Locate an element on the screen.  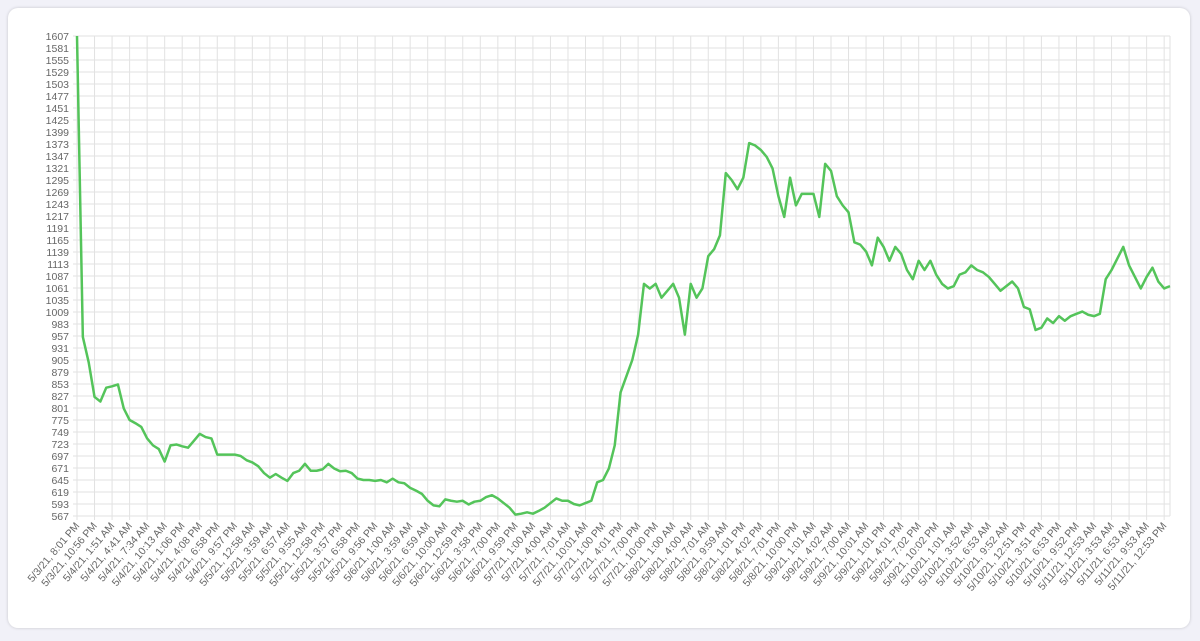
y-tick-label: 1607 is located at coordinates (58, 37).